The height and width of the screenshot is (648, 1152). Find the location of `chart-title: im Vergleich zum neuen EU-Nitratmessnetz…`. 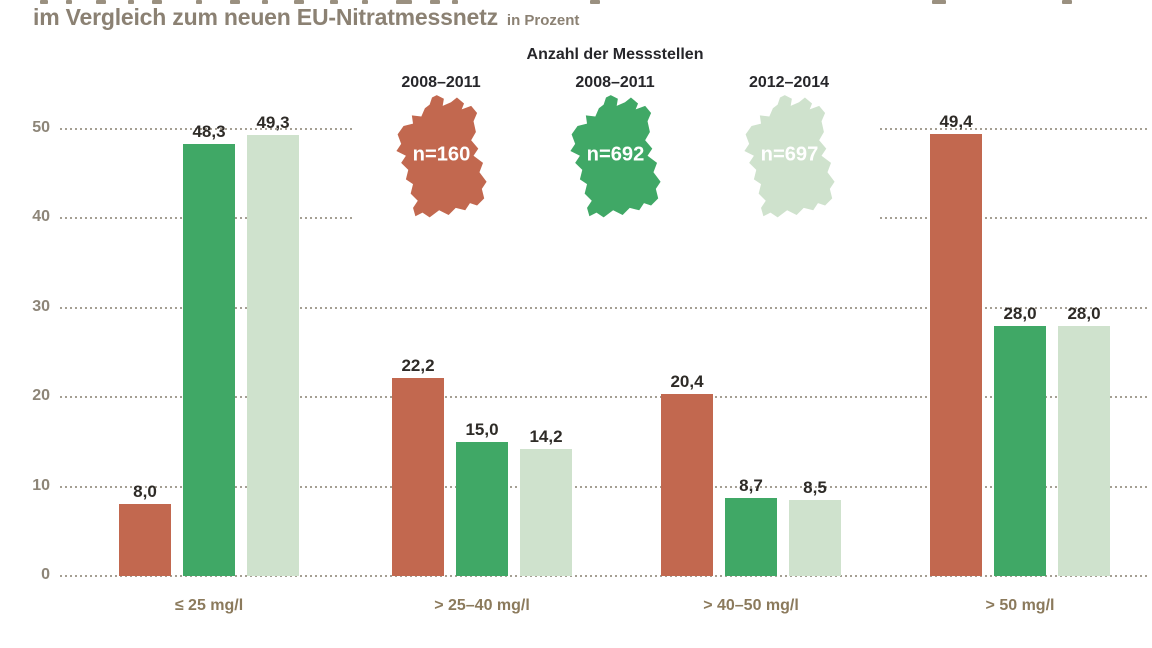

chart-title: im Vergleich zum neuen EU-Nitratmessnetz… is located at coordinates (306, 17).